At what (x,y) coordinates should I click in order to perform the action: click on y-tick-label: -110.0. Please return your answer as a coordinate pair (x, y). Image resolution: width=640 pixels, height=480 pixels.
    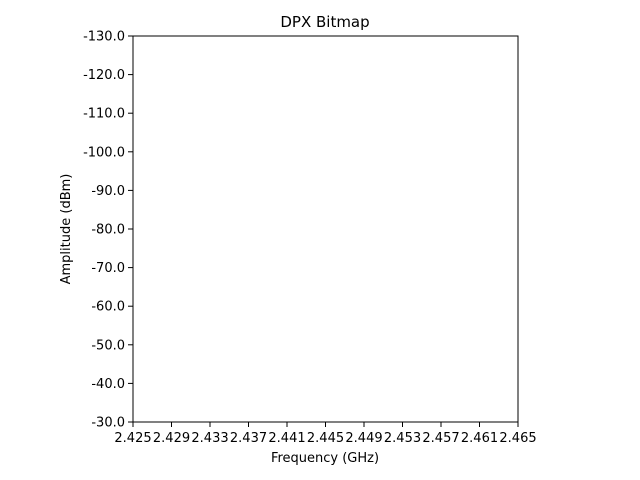
    Looking at the image, I should click on (104, 114).